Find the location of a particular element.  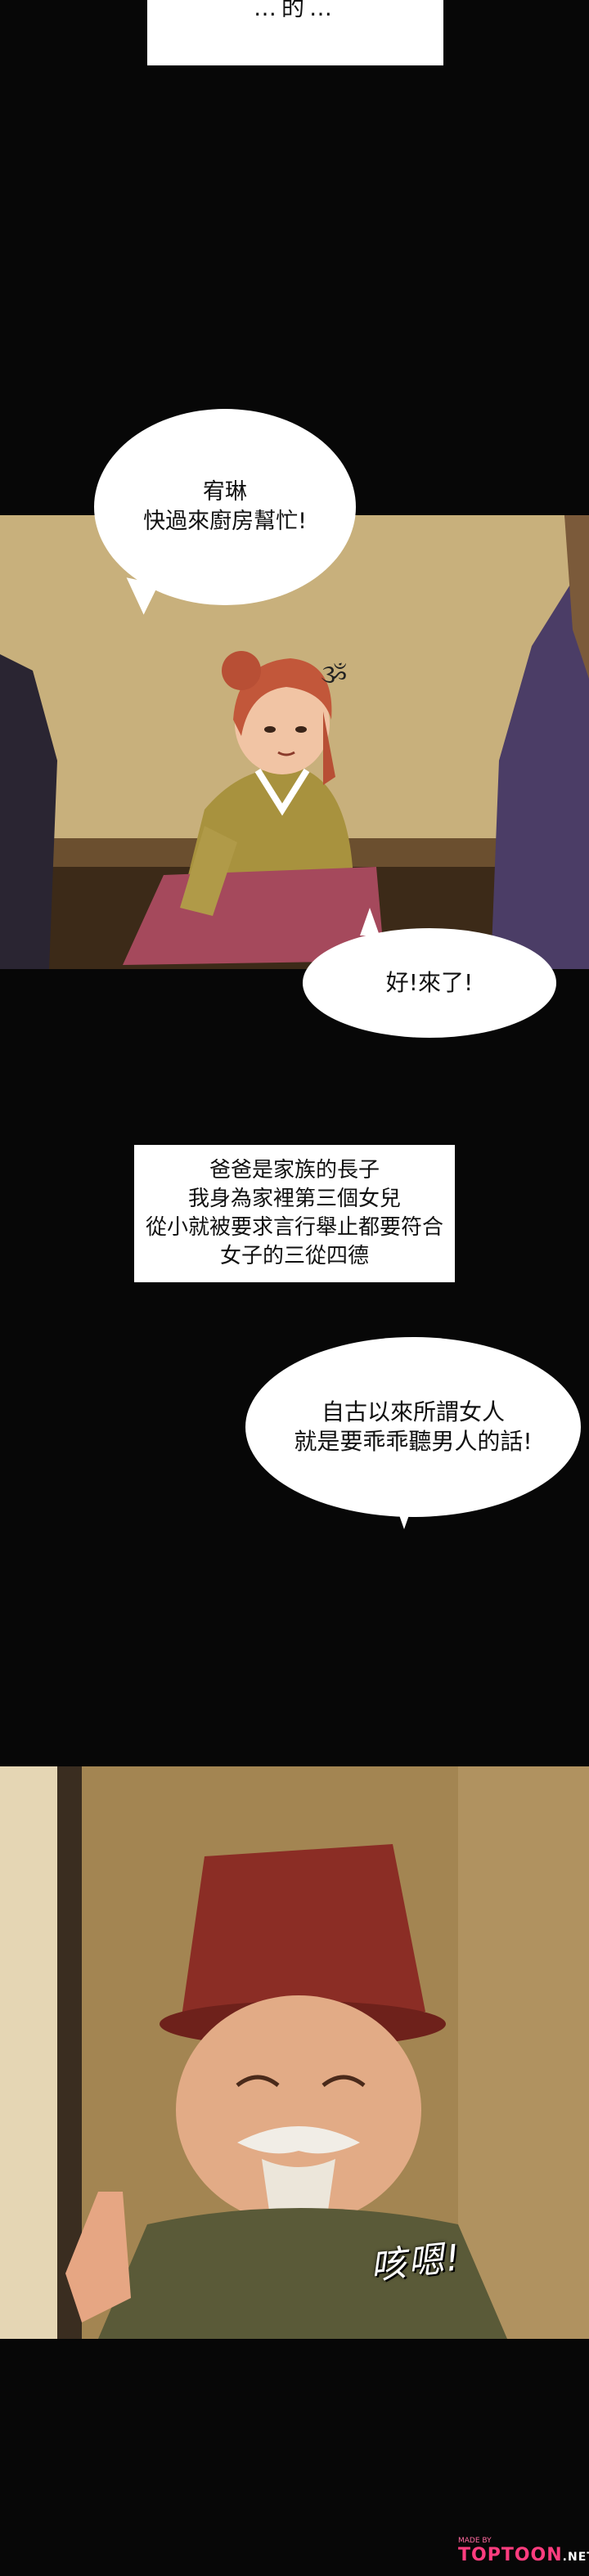

watermark-suffix: .NET is located at coordinates (575, 2558).